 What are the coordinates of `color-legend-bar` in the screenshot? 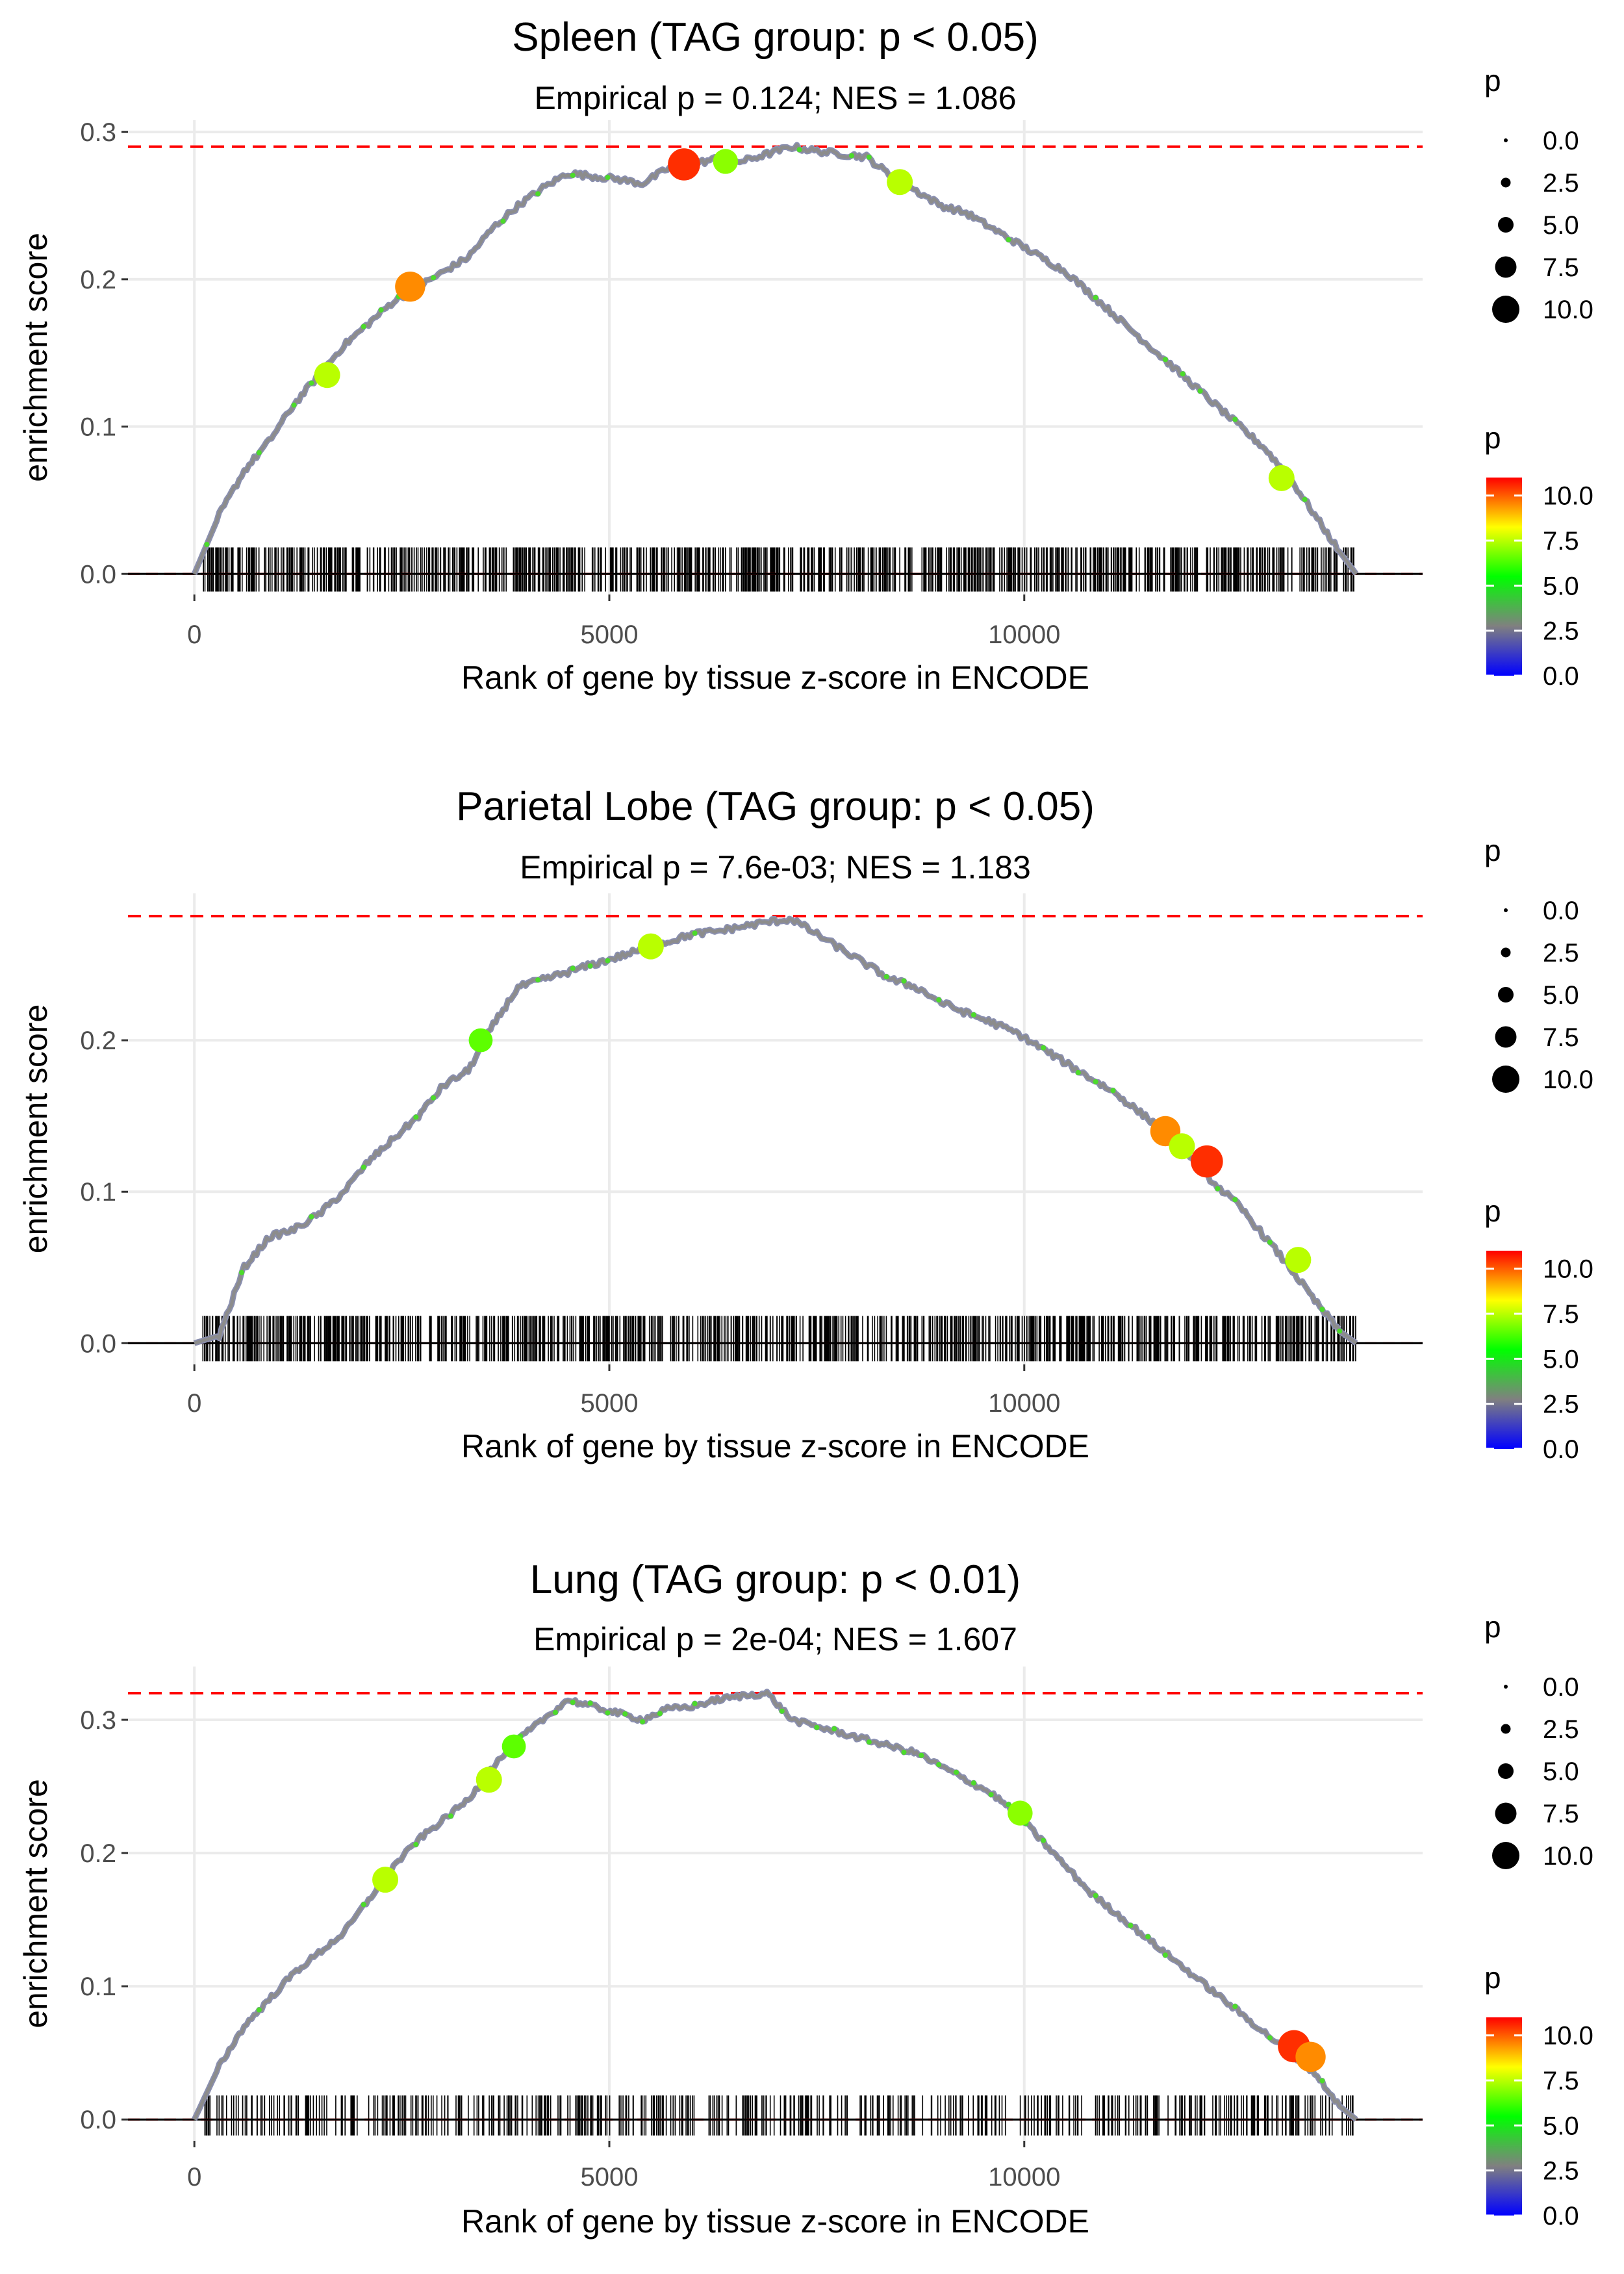 It's located at (1504, 2116).